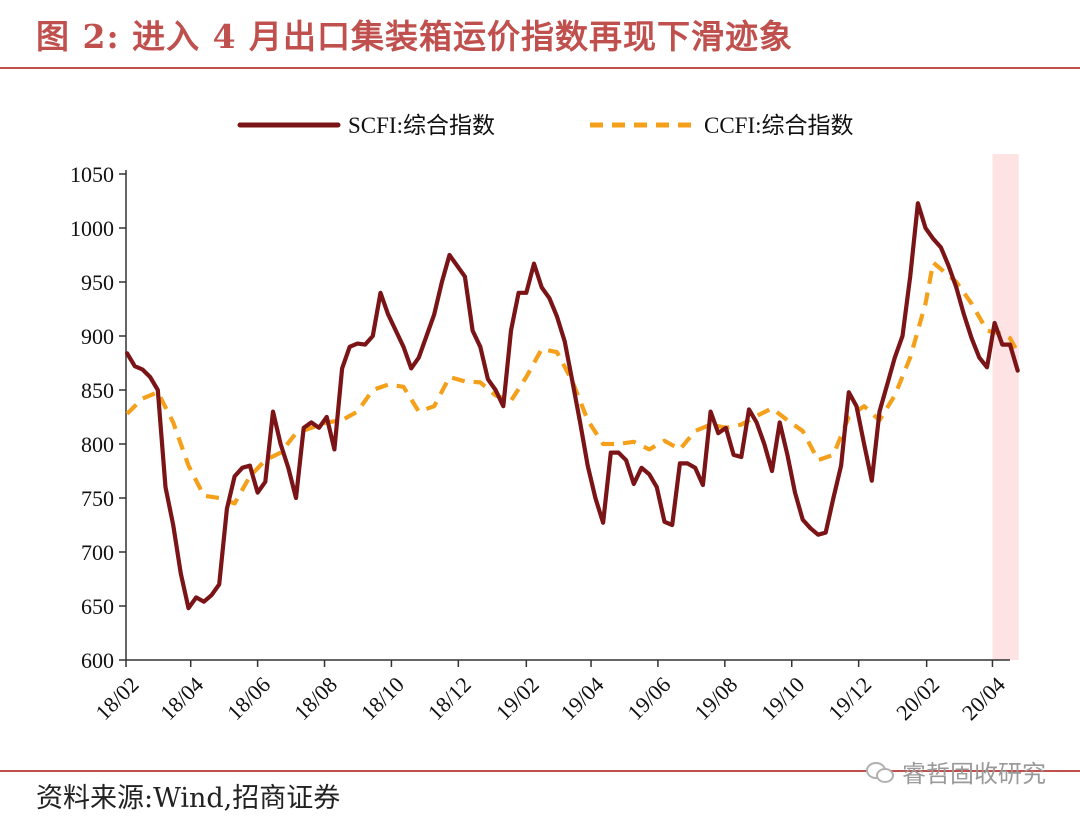 This screenshot has height=821, width=1080. Describe the element at coordinates (449, 698) in the screenshot. I see `x-tick-label: 18/12` at that location.